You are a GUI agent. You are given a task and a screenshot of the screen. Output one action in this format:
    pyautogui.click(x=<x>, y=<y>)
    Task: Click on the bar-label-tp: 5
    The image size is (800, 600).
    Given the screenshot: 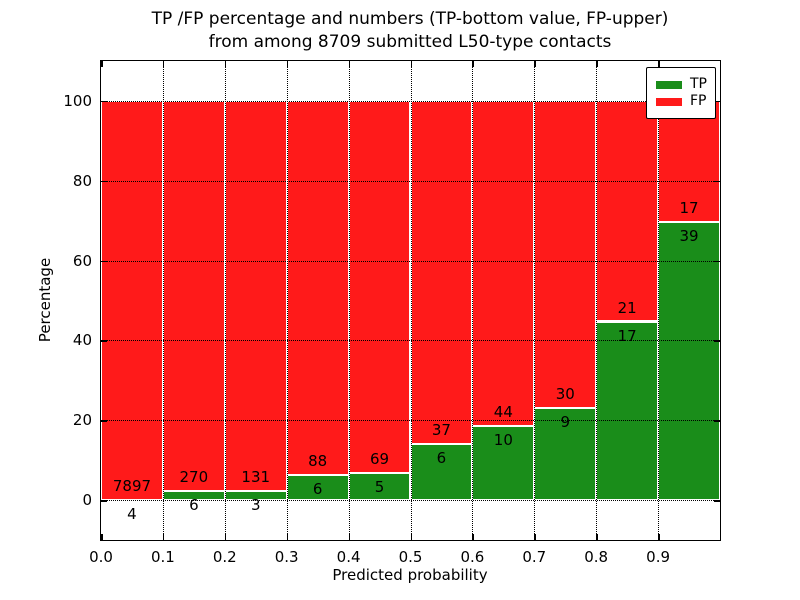 What is the action you would take?
    pyautogui.click(x=379, y=487)
    